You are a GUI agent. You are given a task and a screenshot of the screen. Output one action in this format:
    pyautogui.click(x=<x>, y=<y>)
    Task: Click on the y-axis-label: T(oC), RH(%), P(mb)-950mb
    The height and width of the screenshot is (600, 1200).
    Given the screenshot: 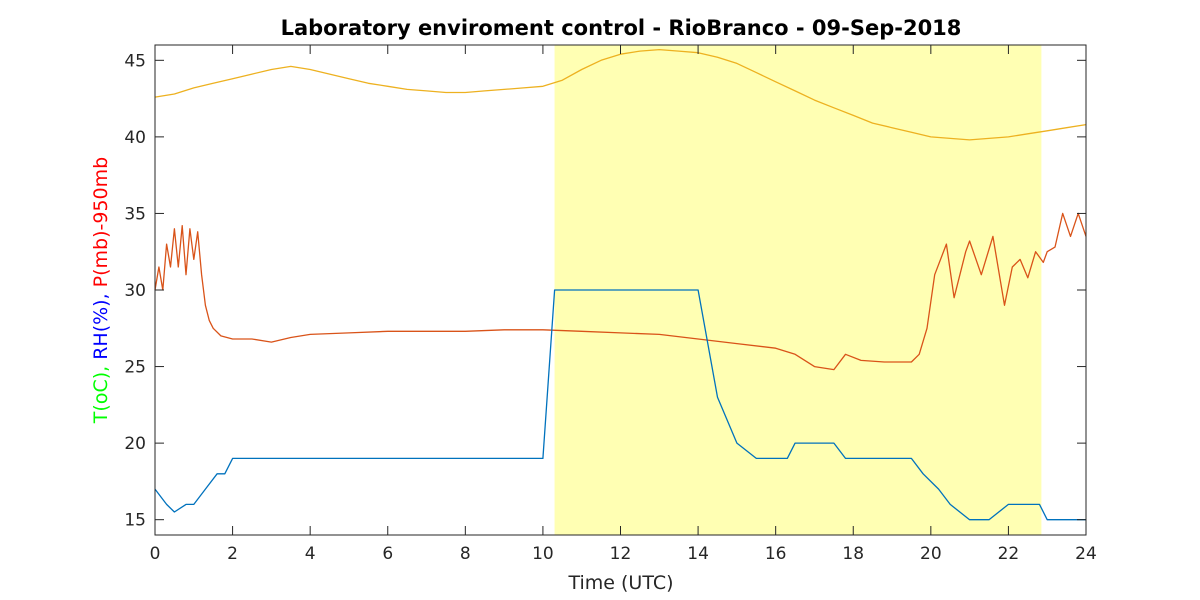 What is the action you would take?
    pyautogui.click(x=101, y=290)
    